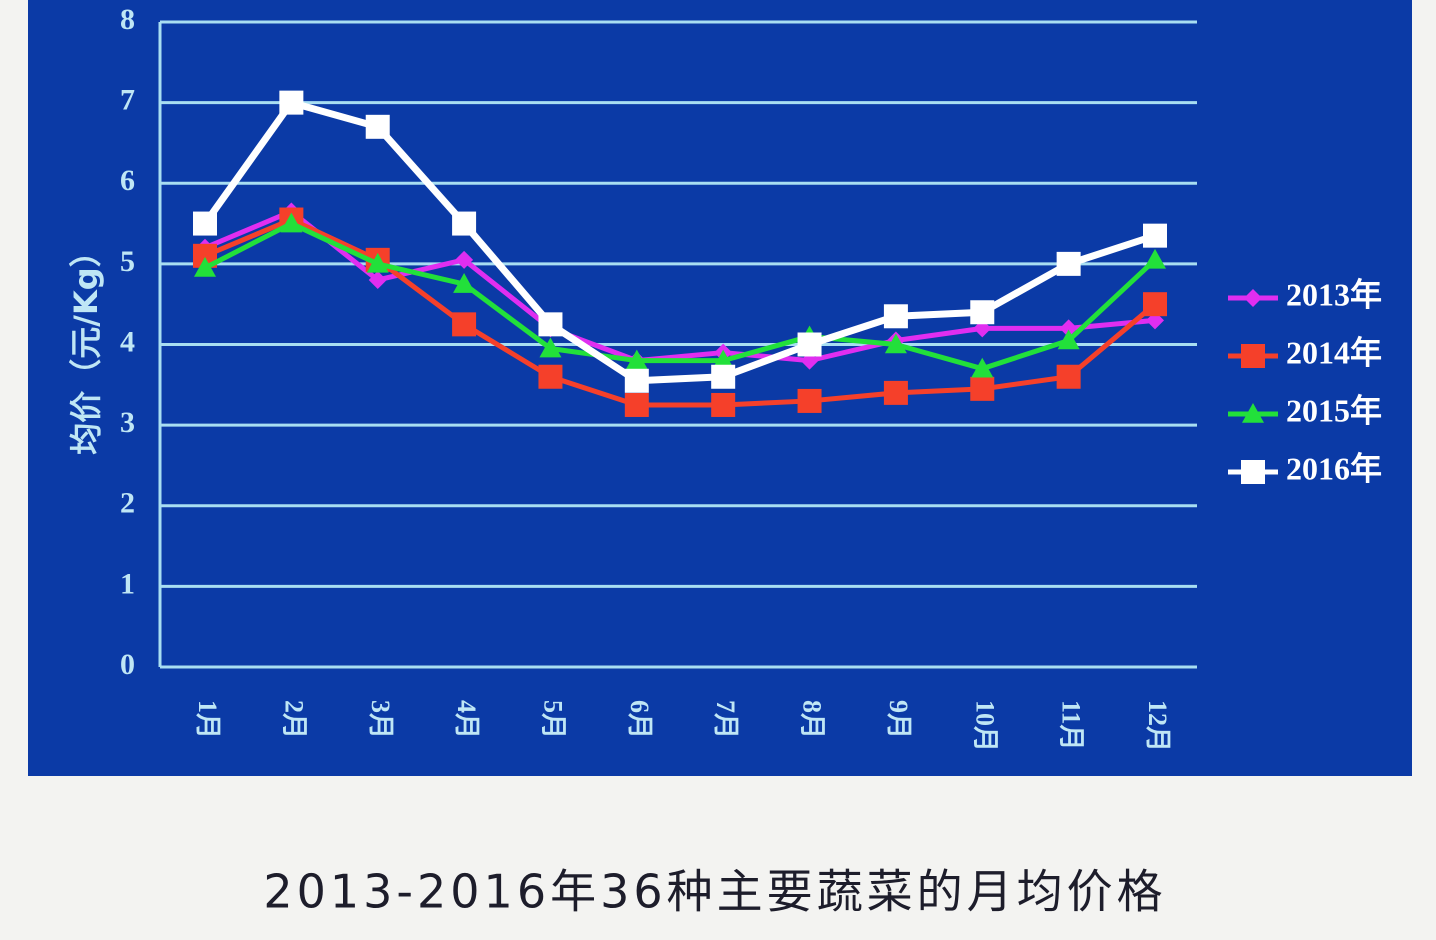 The image size is (1436, 940). Describe the element at coordinates (127, 261) in the screenshot. I see `y-tick-label: 5` at that location.